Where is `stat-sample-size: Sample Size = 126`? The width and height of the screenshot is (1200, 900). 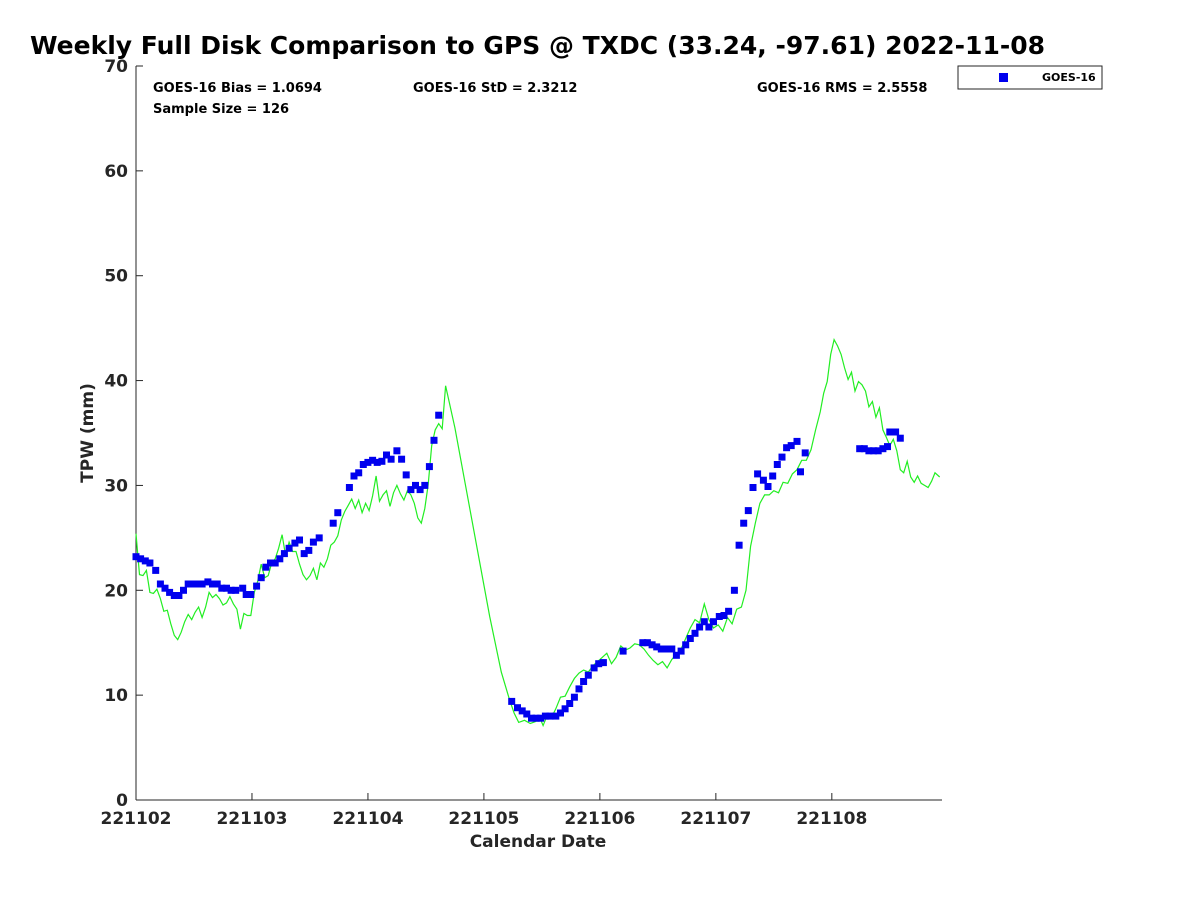 stat-sample-size: Sample Size = 126 is located at coordinates (221, 109).